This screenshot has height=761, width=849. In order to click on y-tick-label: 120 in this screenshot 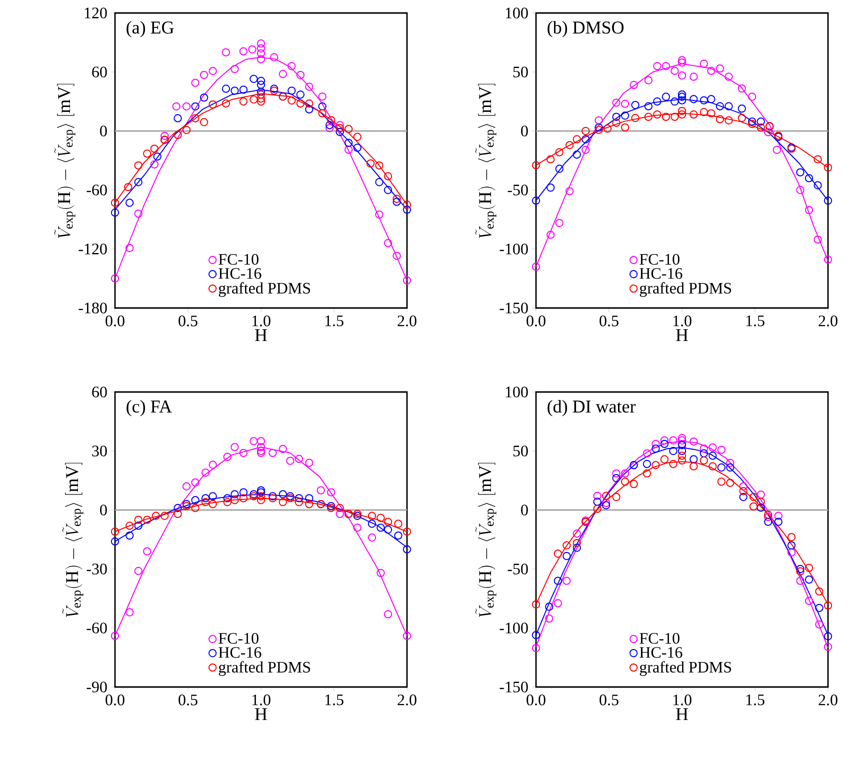, I will do `click(95, 13)`.